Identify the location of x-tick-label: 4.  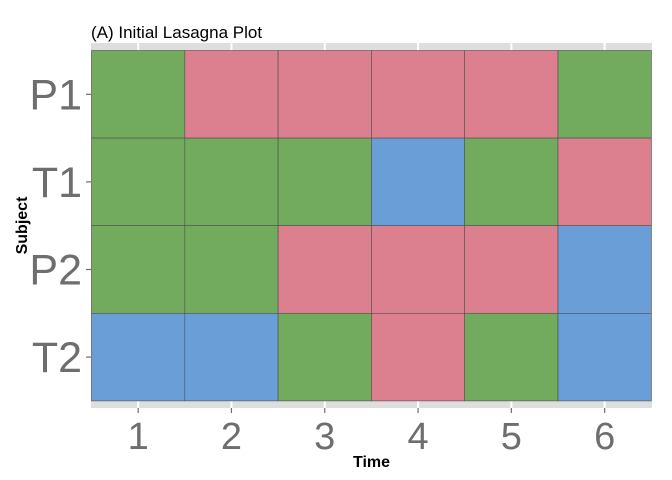
(417, 437).